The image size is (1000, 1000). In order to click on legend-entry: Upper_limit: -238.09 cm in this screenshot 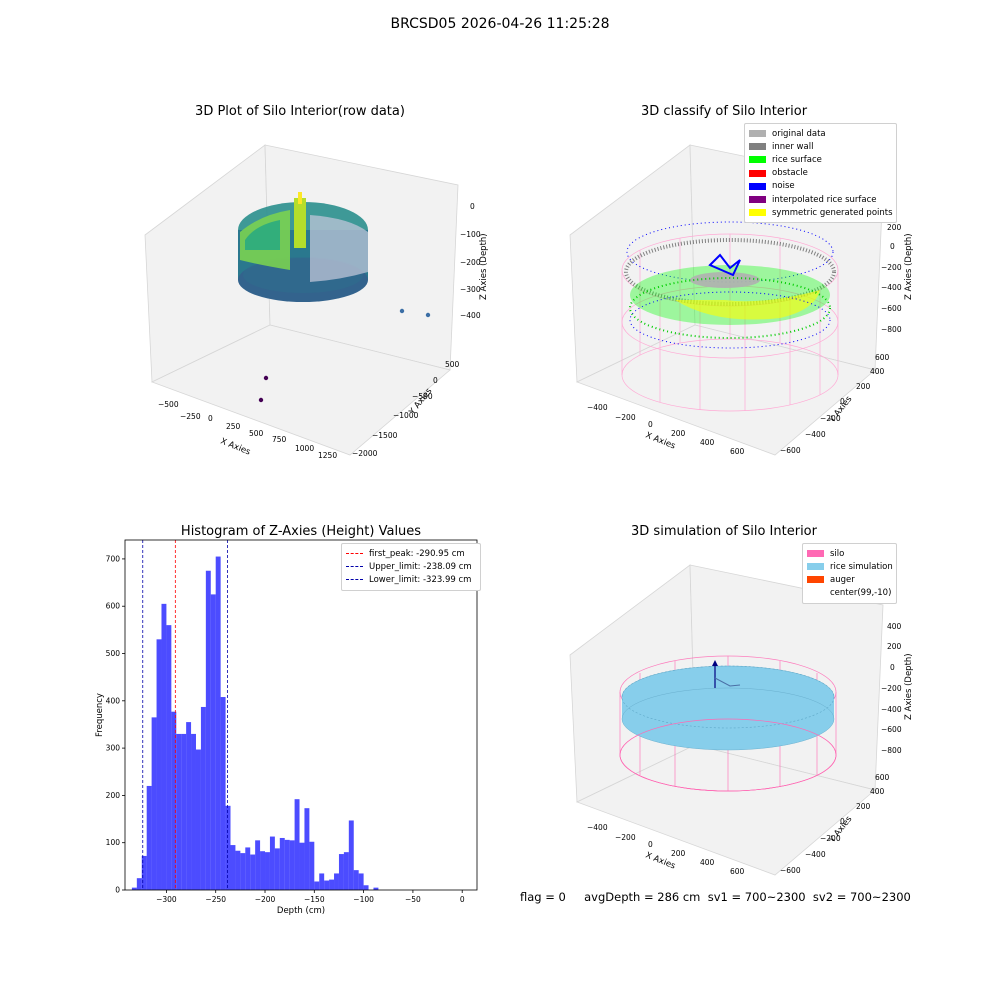, I will do `click(411, 566)`.